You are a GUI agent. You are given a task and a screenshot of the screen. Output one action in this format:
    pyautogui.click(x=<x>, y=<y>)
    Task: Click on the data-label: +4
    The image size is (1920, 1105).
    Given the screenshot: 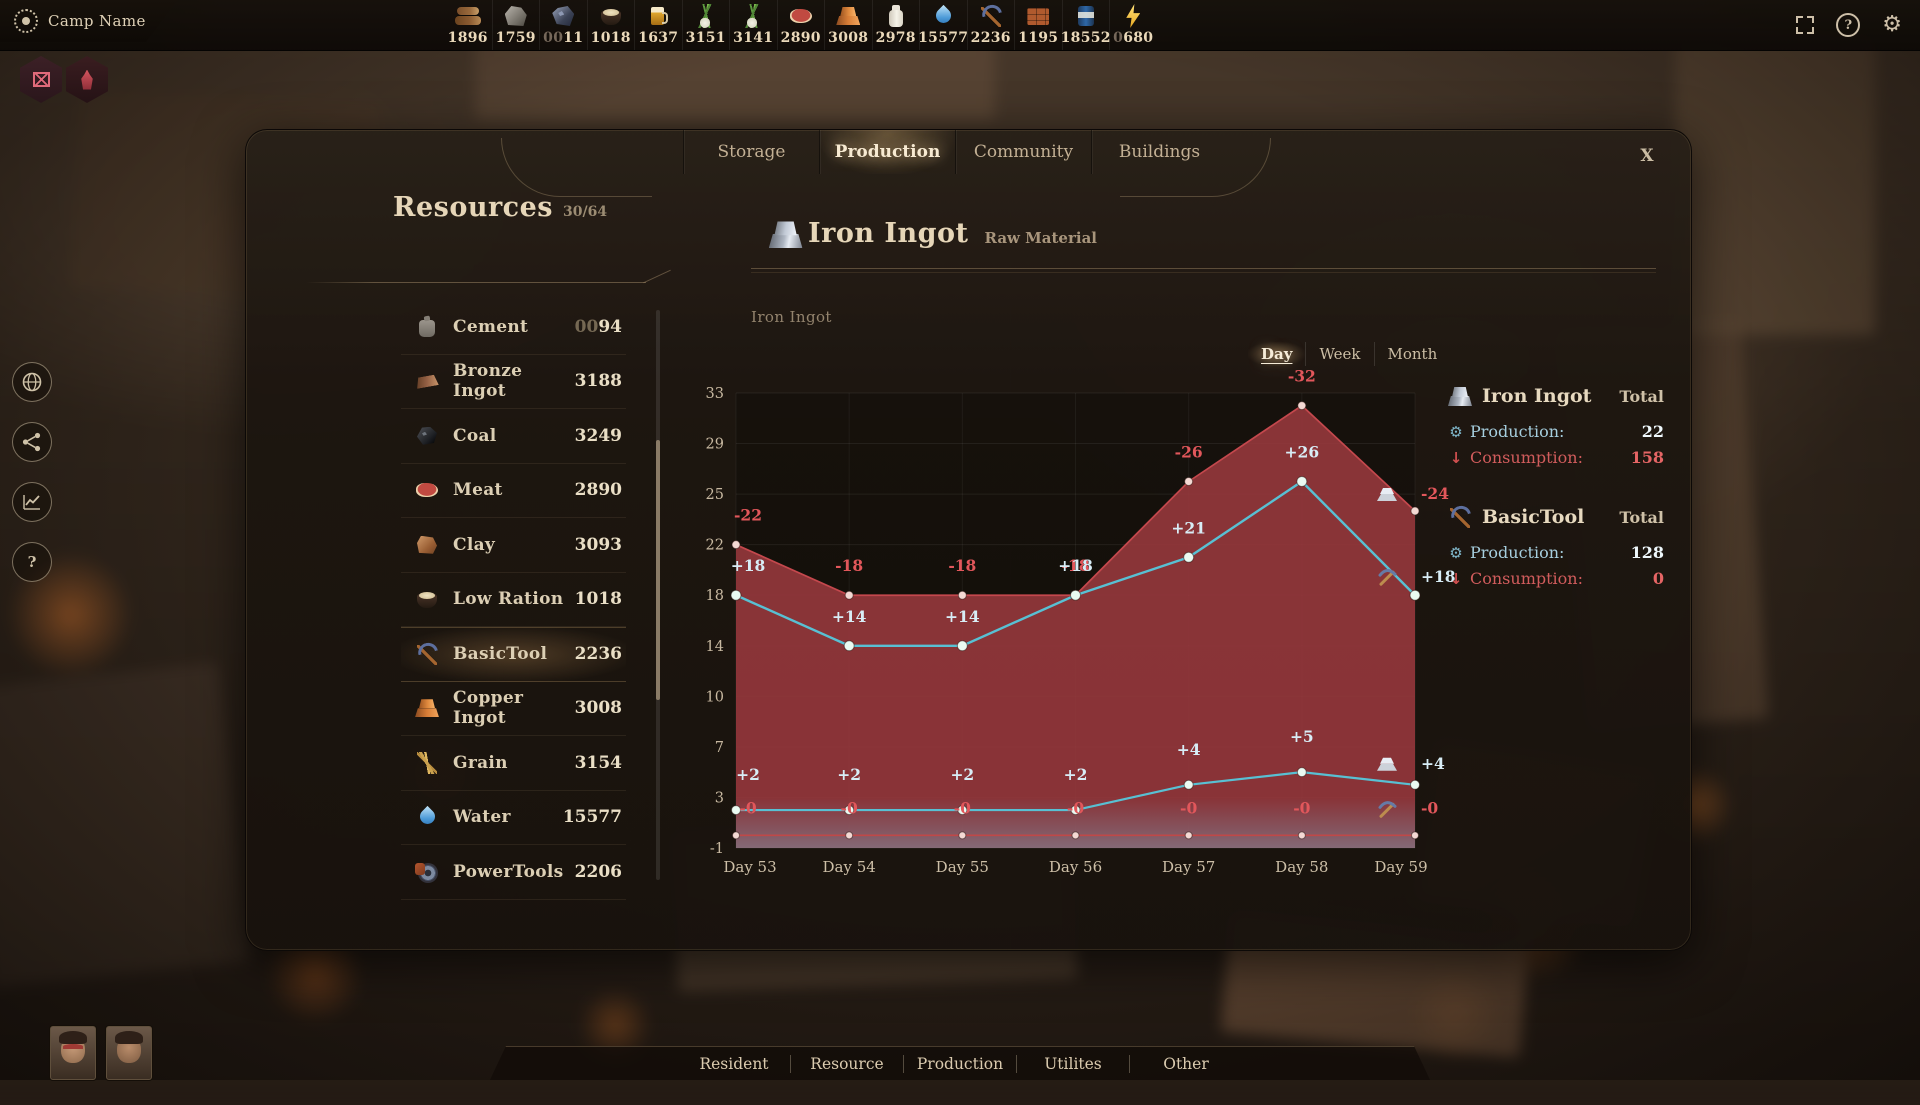 What is the action you would take?
    pyautogui.click(x=1189, y=749)
    